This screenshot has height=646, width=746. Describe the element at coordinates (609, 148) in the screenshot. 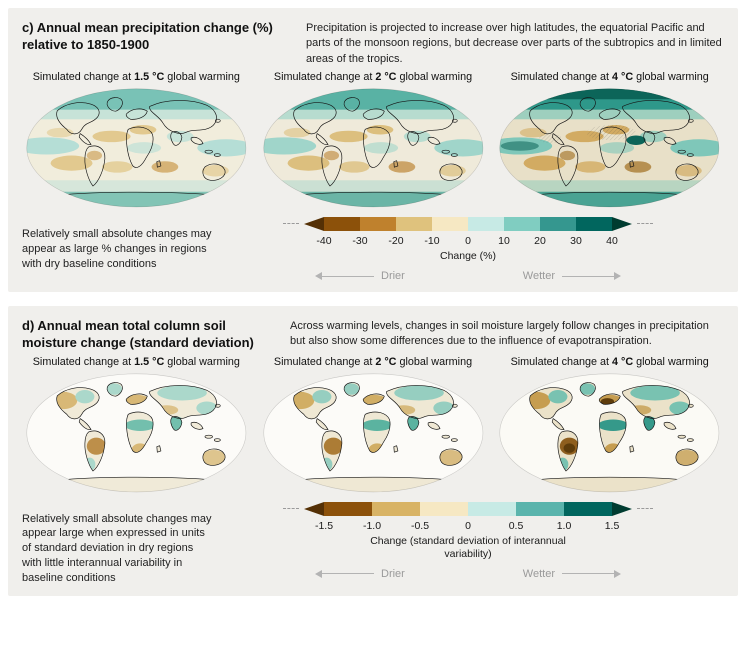

I see `world-map-precip-4c` at that location.